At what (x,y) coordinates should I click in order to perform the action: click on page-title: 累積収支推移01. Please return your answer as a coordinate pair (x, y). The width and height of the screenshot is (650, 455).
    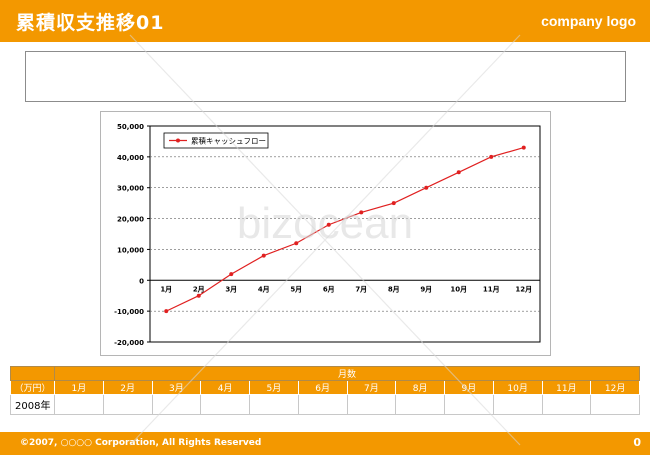
    Looking at the image, I should click on (90, 23).